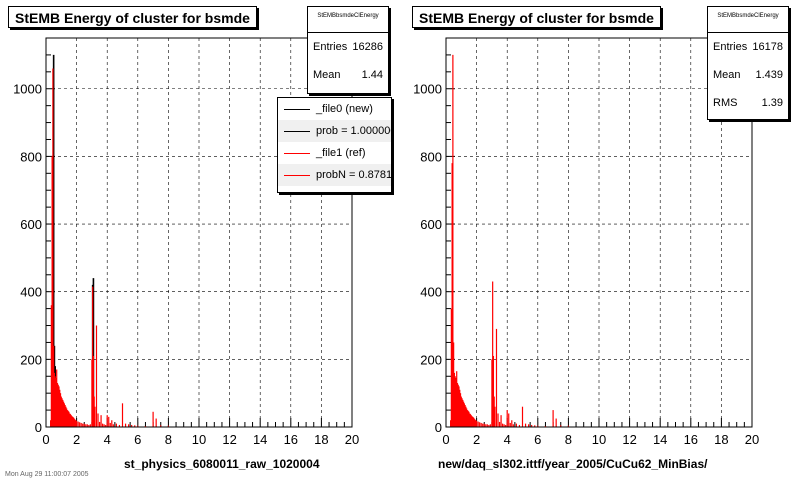 Image resolution: width=800 pixels, height=480 pixels. I want to click on right-stats-entries-value: 16178, so click(767, 47).